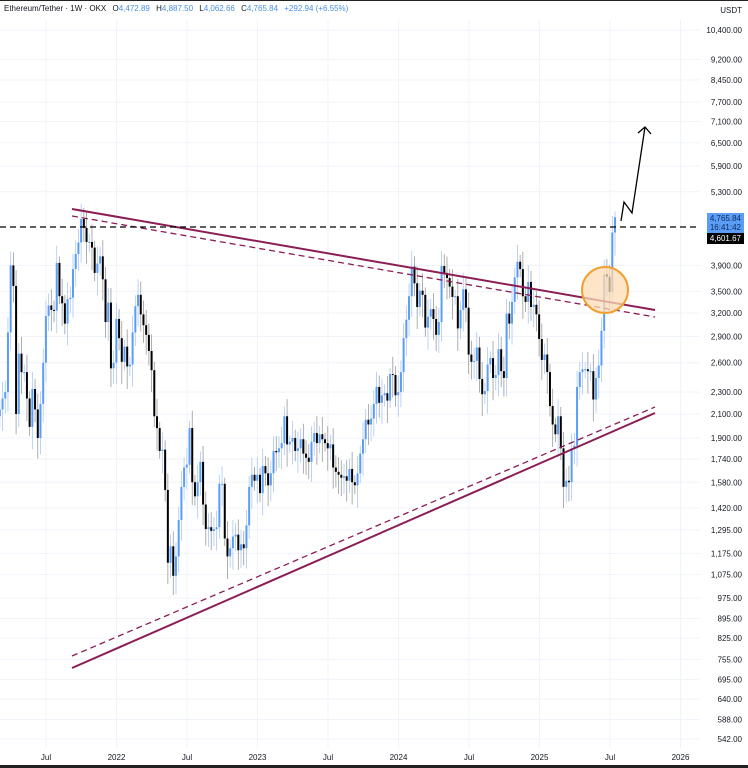  Describe the element at coordinates (363, 266) in the screenshot. I see `resistance-dashed-line` at that location.